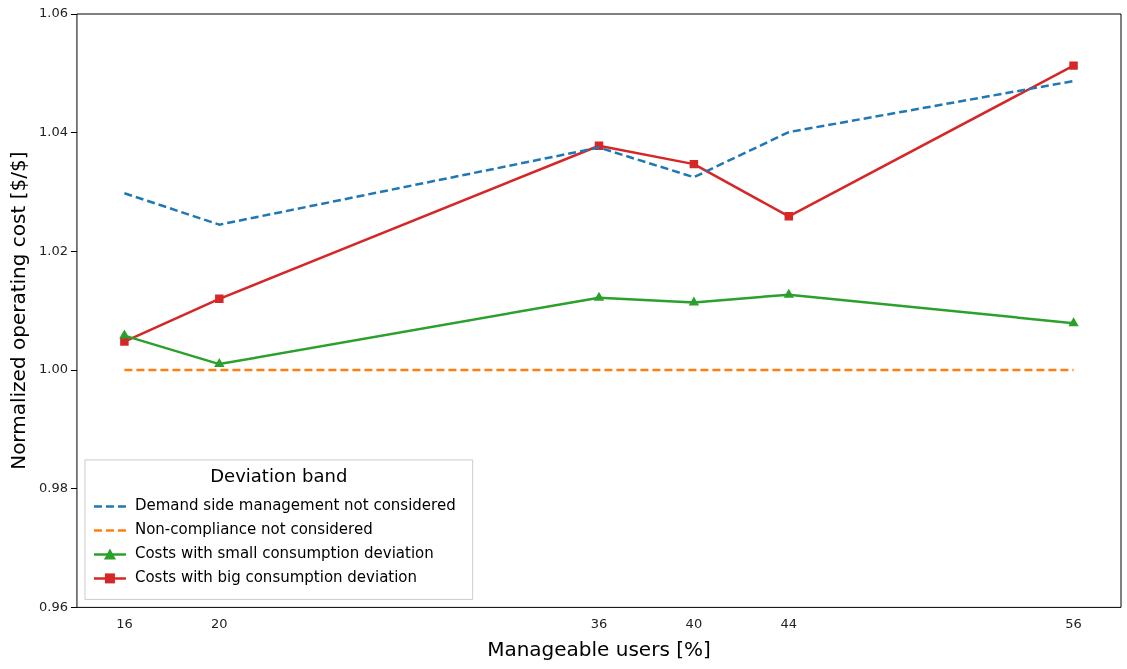 This screenshot has width=1127, height=669. I want to click on y-tick-label: 0.96, so click(53, 606).